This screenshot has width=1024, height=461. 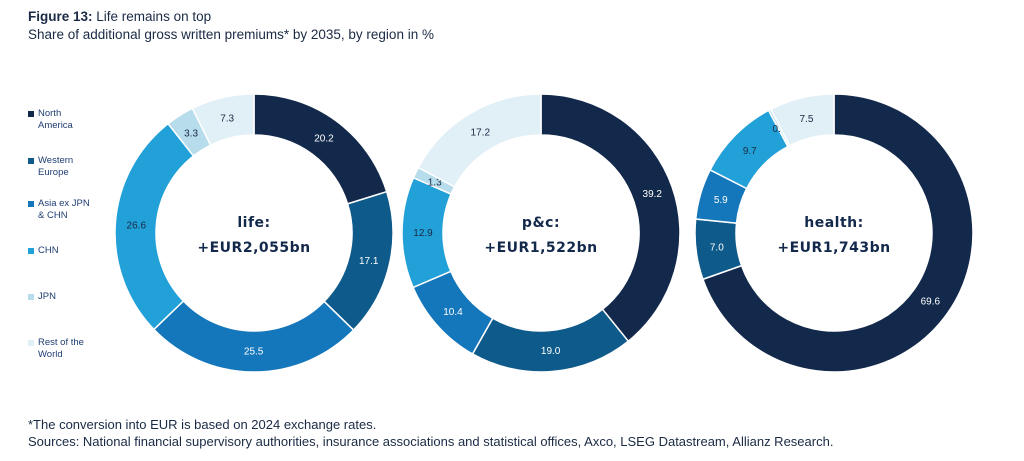 I want to click on slice-label: 19.0, so click(x=551, y=351).